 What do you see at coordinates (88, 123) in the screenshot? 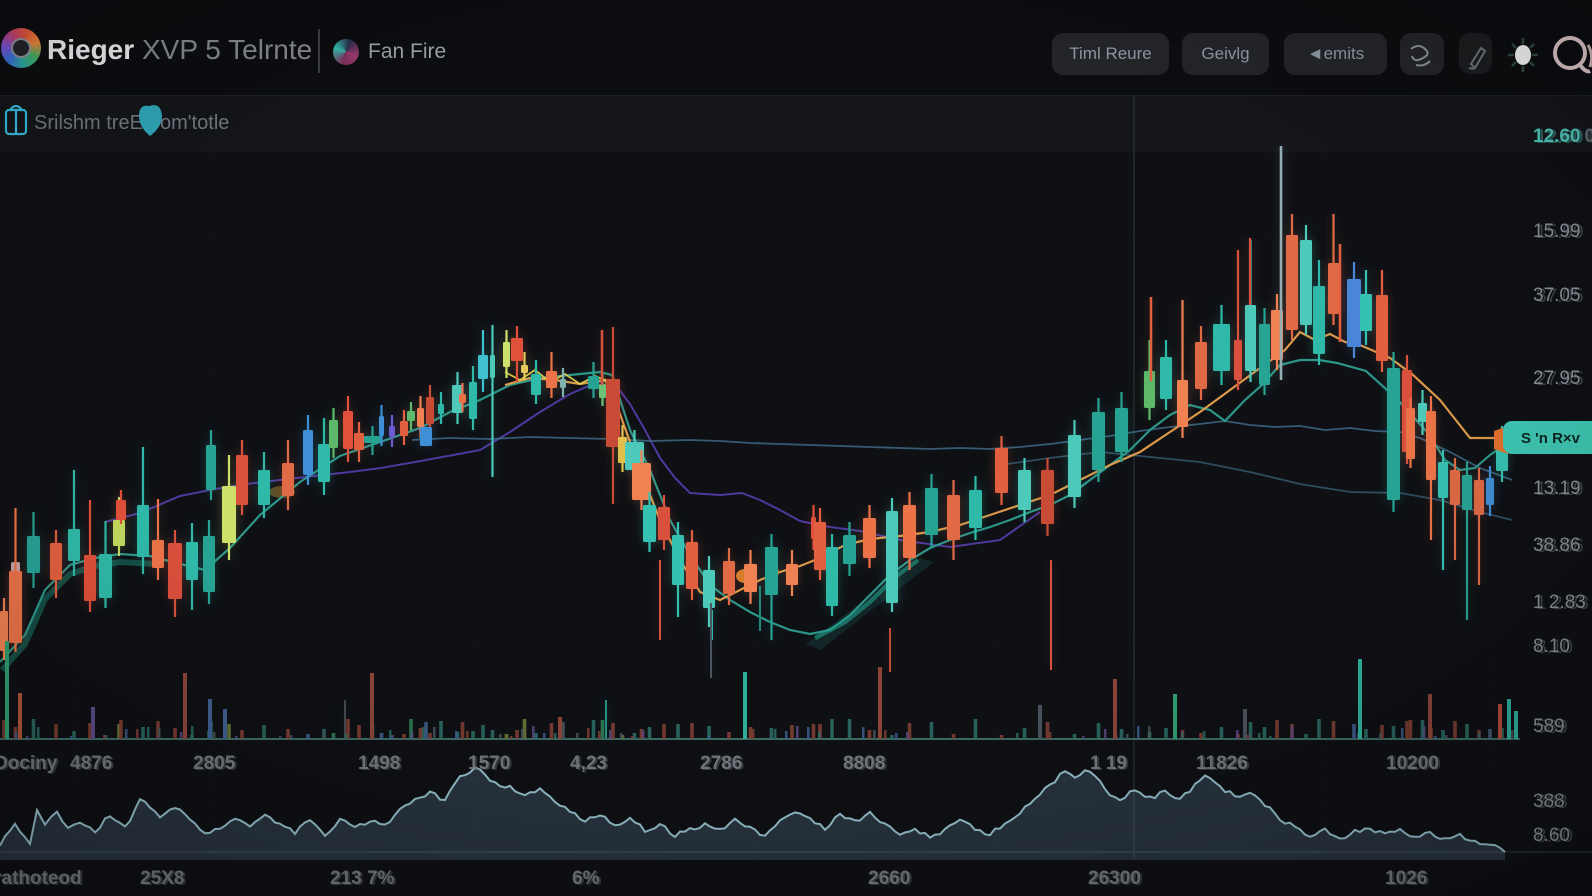
I see `svg-text: Srilshm treE` at bounding box center [88, 123].